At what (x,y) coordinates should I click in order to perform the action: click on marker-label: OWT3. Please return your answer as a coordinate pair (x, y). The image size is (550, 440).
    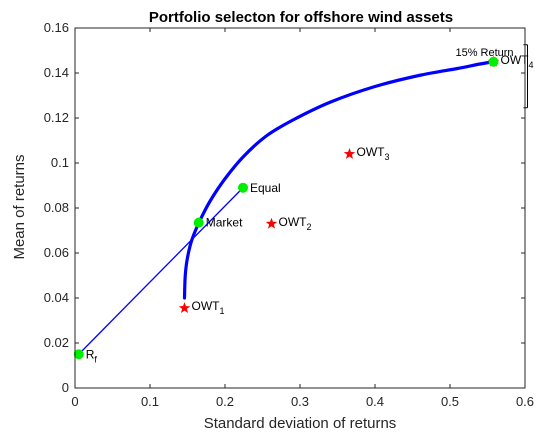
    Looking at the image, I should click on (373, 153).